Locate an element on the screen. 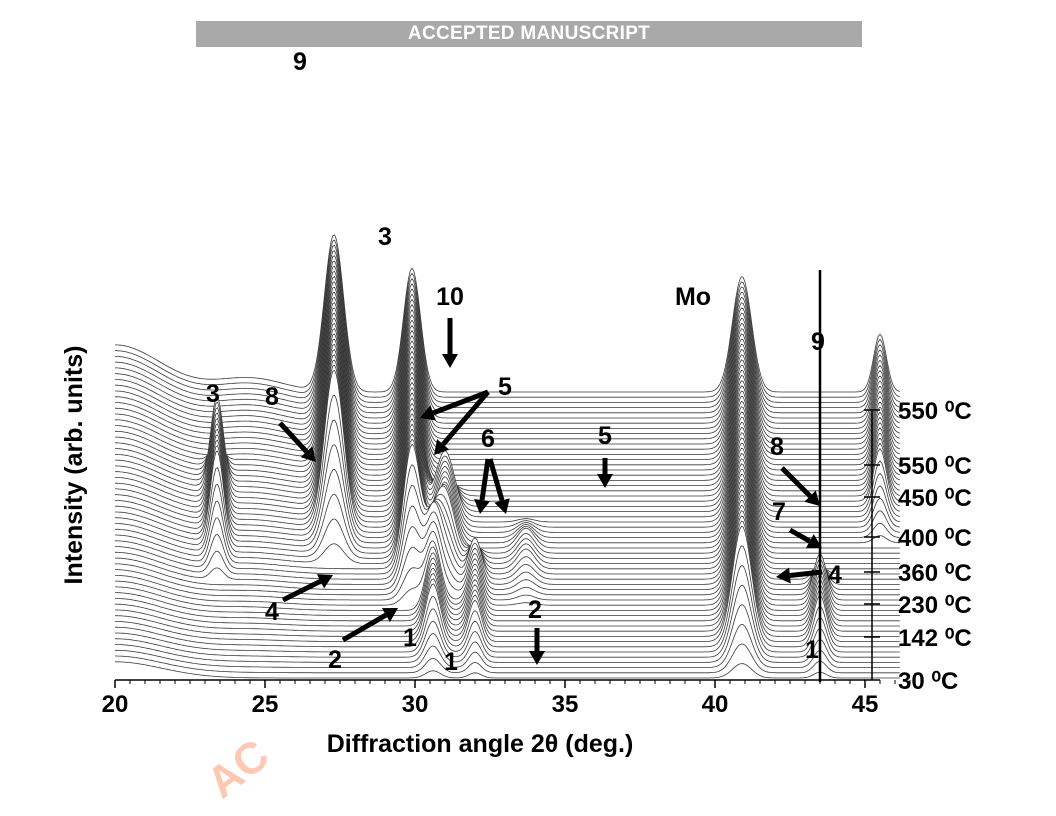 The width and height of the screenshot is (1056, 816). peak-label: 6 is located at coordinates (488, 439).